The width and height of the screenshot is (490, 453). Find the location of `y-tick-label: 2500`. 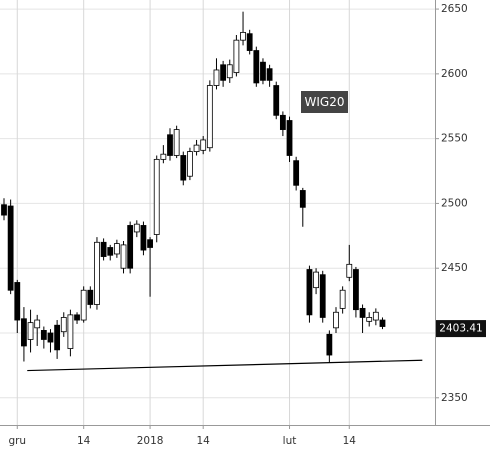

y-tick-label: 2500 is located at coordinates (454, 203).